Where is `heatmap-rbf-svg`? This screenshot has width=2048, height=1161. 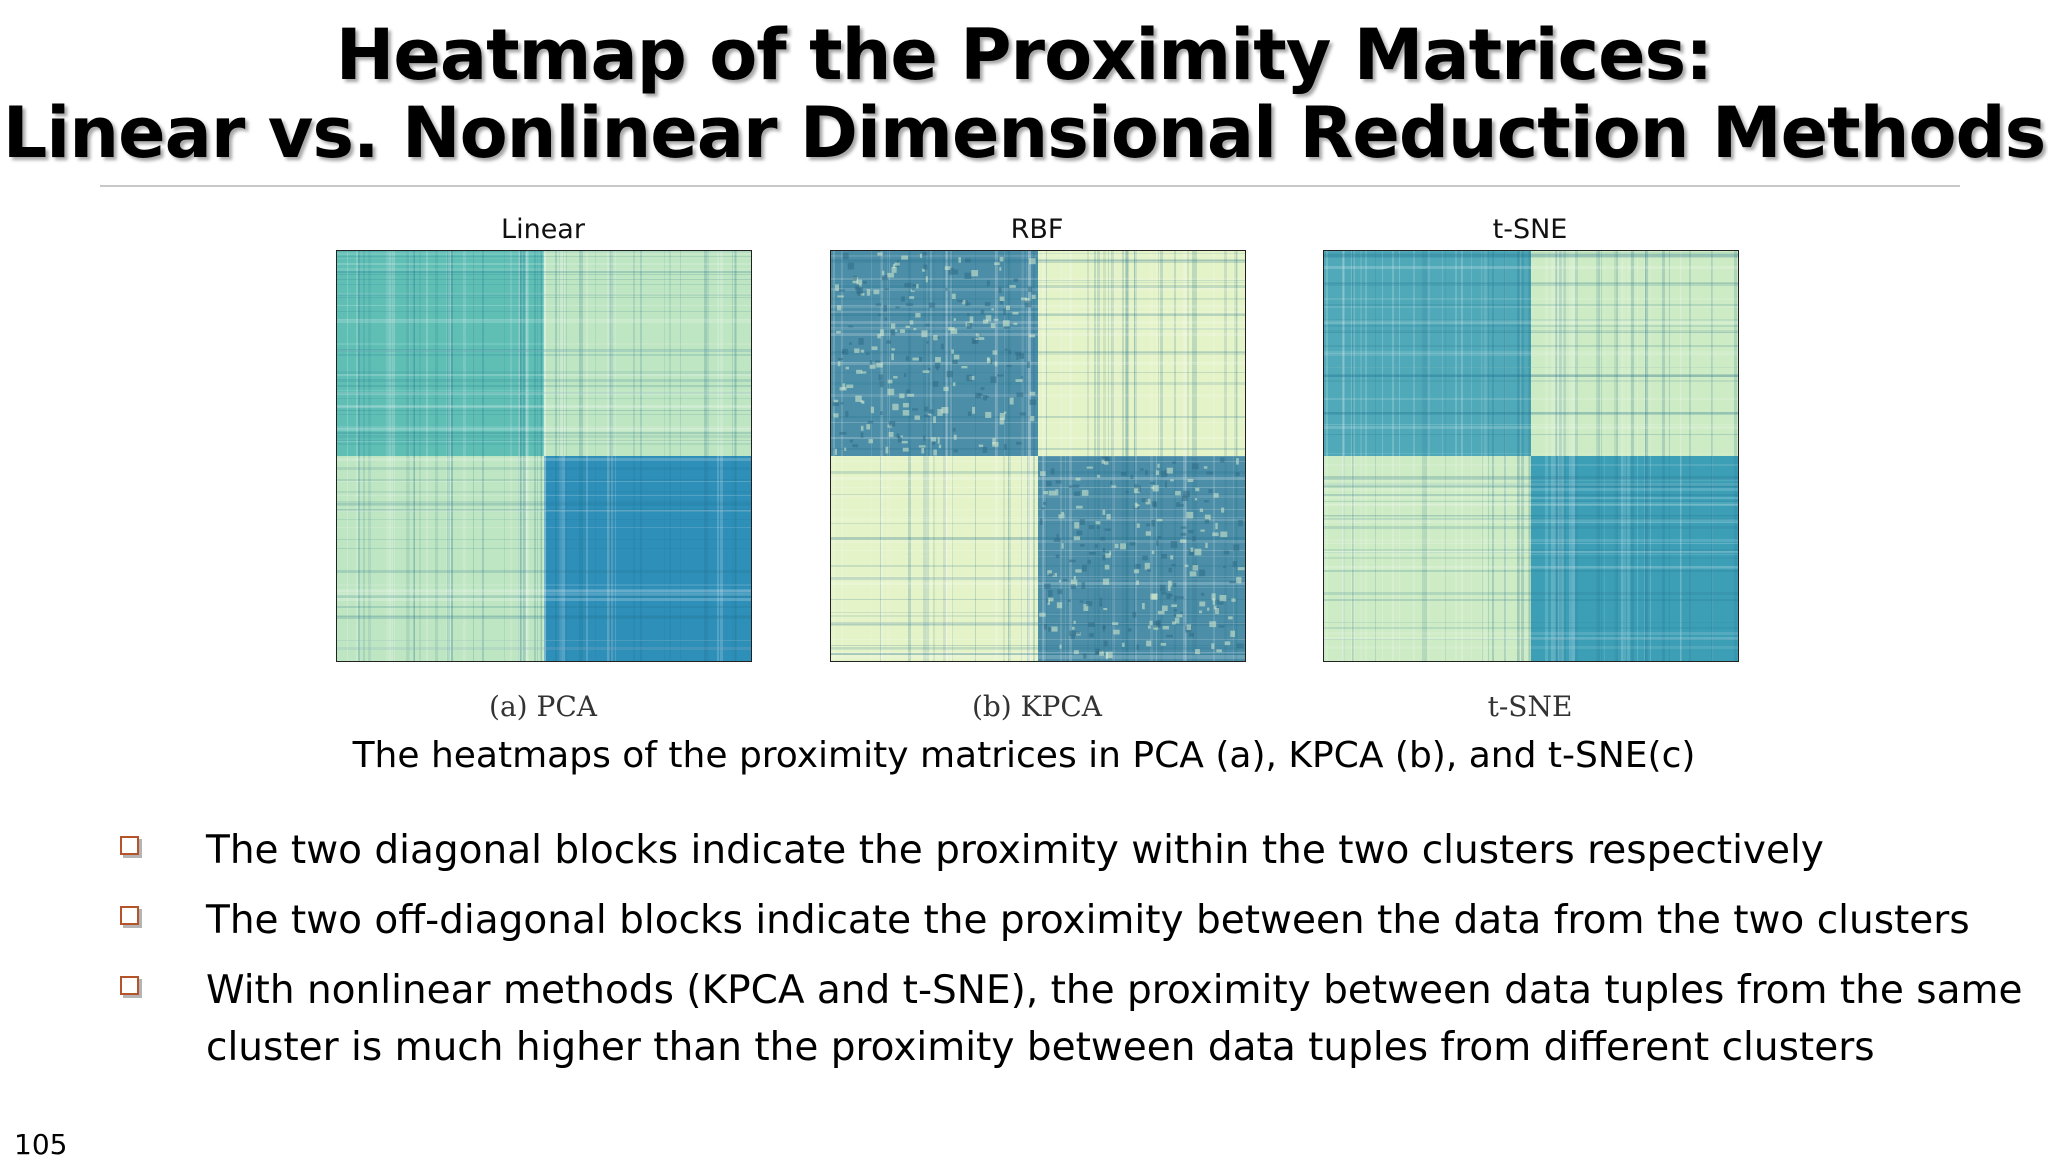
heatmap-rbf-svg is located at coordinates (1038, 456).